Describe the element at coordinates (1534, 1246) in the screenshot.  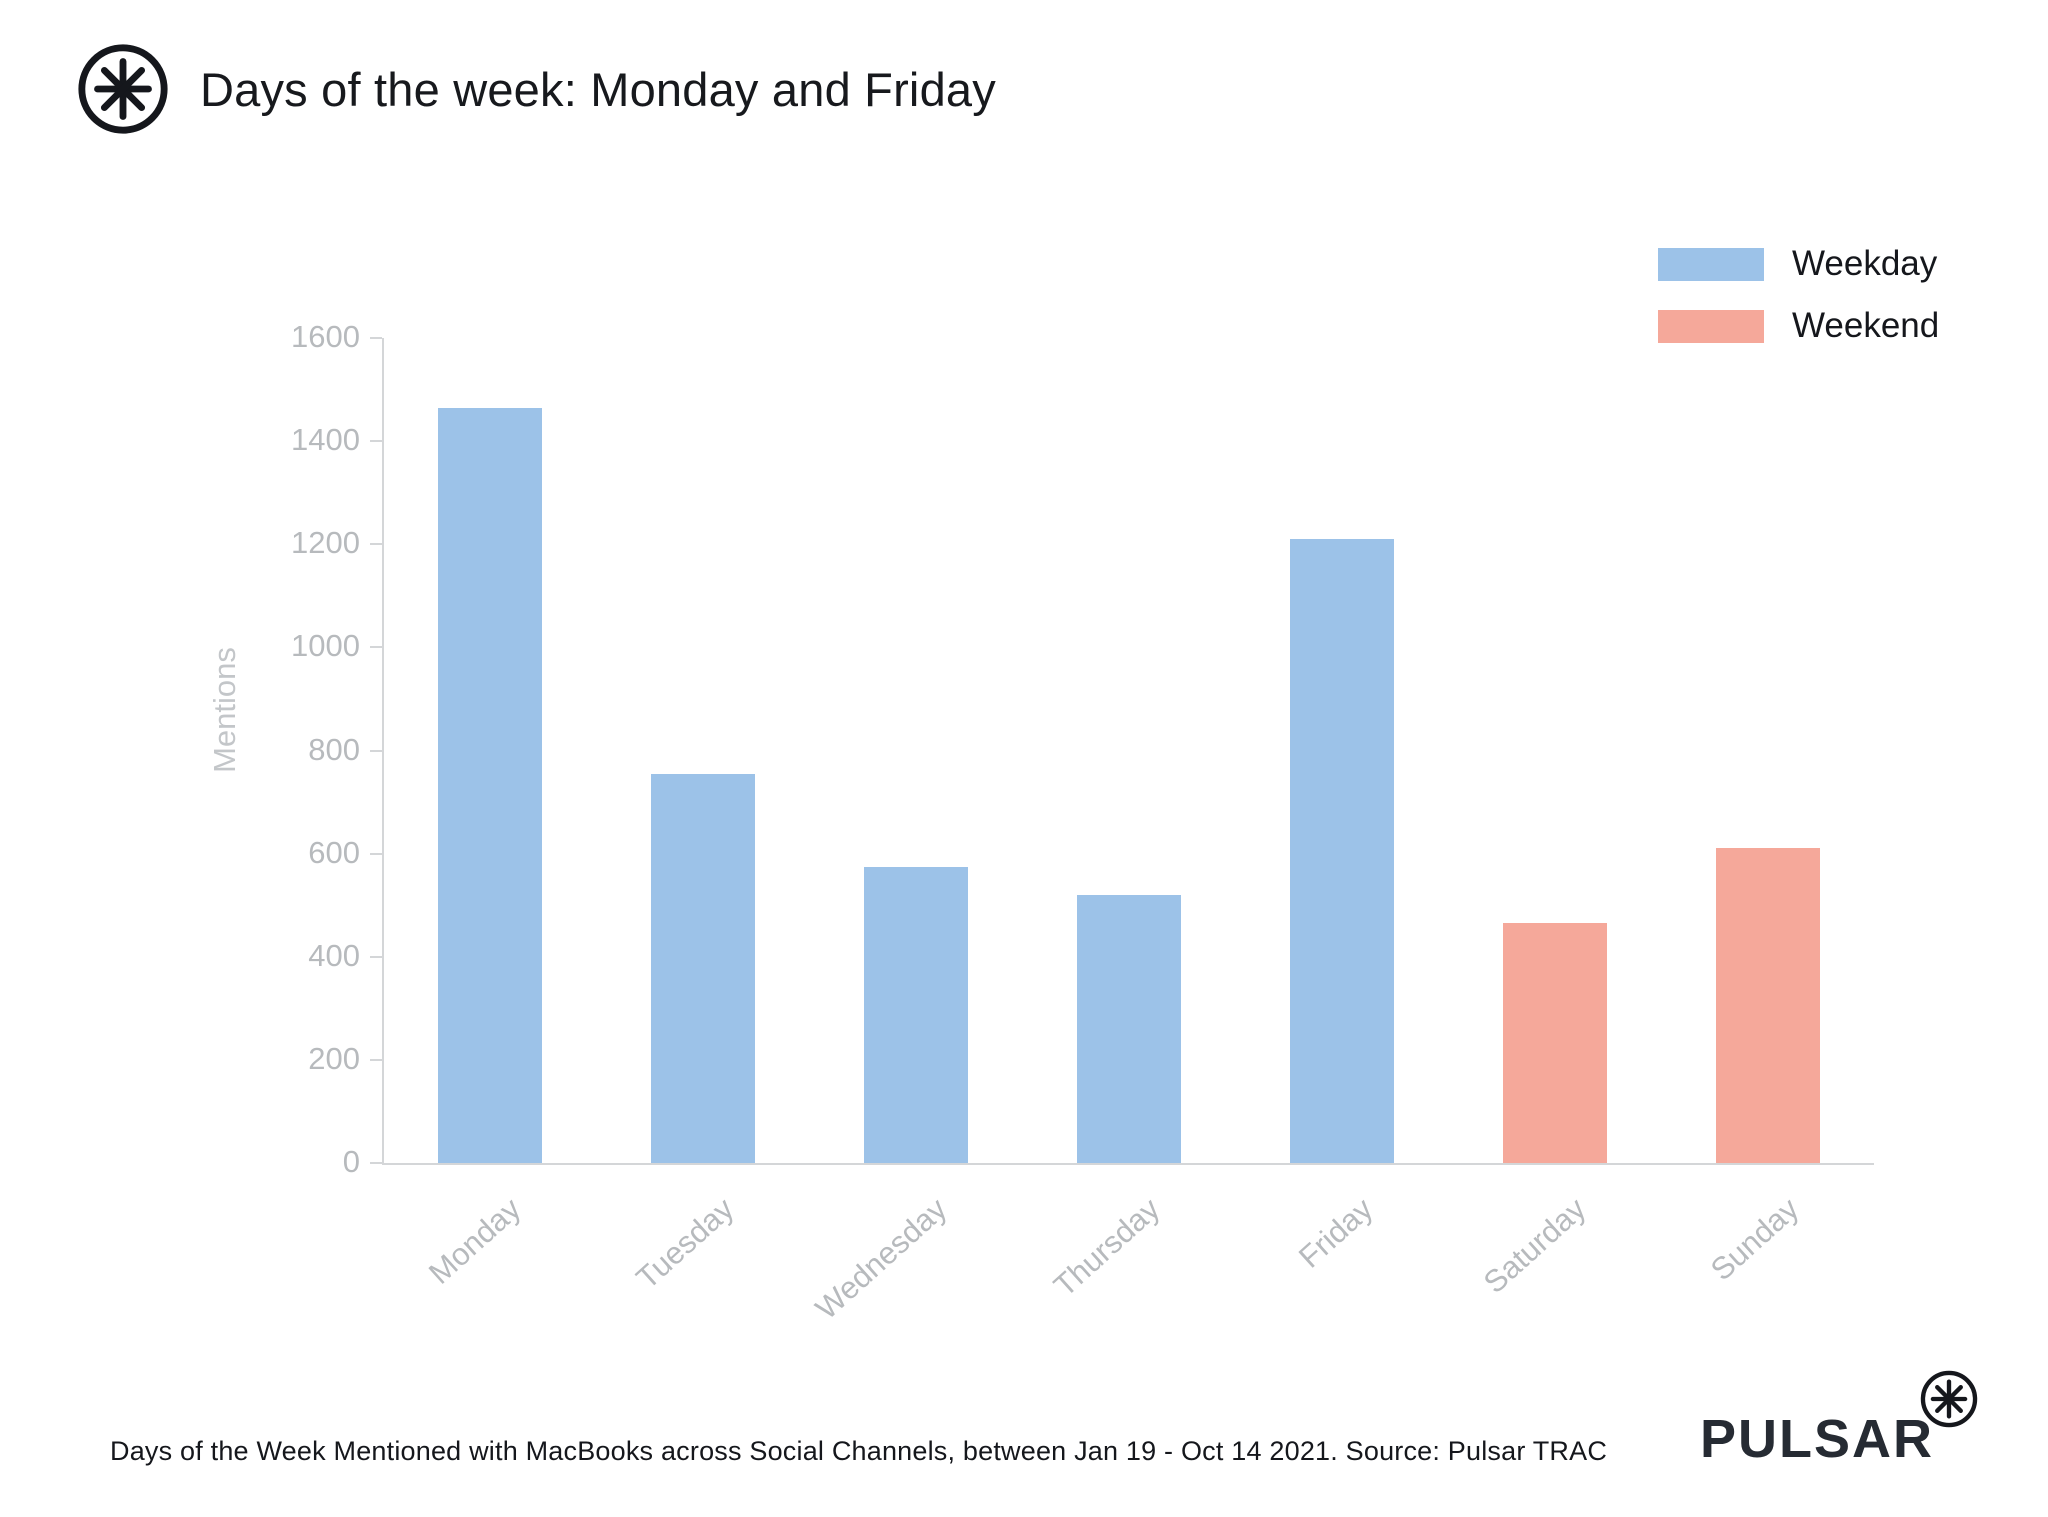
I see `x-label-saturday: Saturday` at that location.